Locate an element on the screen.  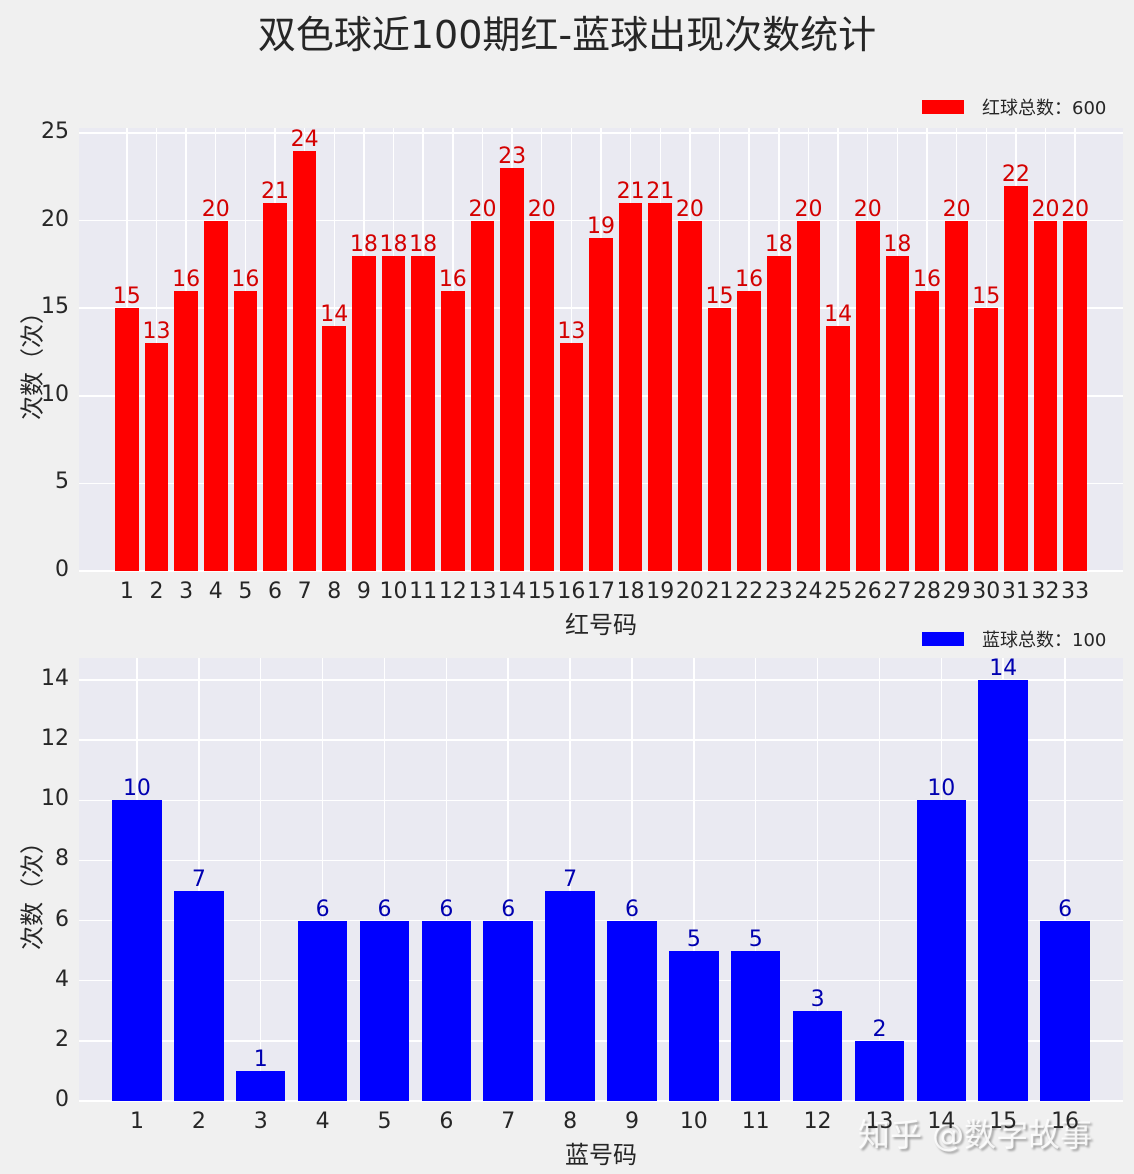
red-x-tick-label: 22 is located at coordinates (749, 591).